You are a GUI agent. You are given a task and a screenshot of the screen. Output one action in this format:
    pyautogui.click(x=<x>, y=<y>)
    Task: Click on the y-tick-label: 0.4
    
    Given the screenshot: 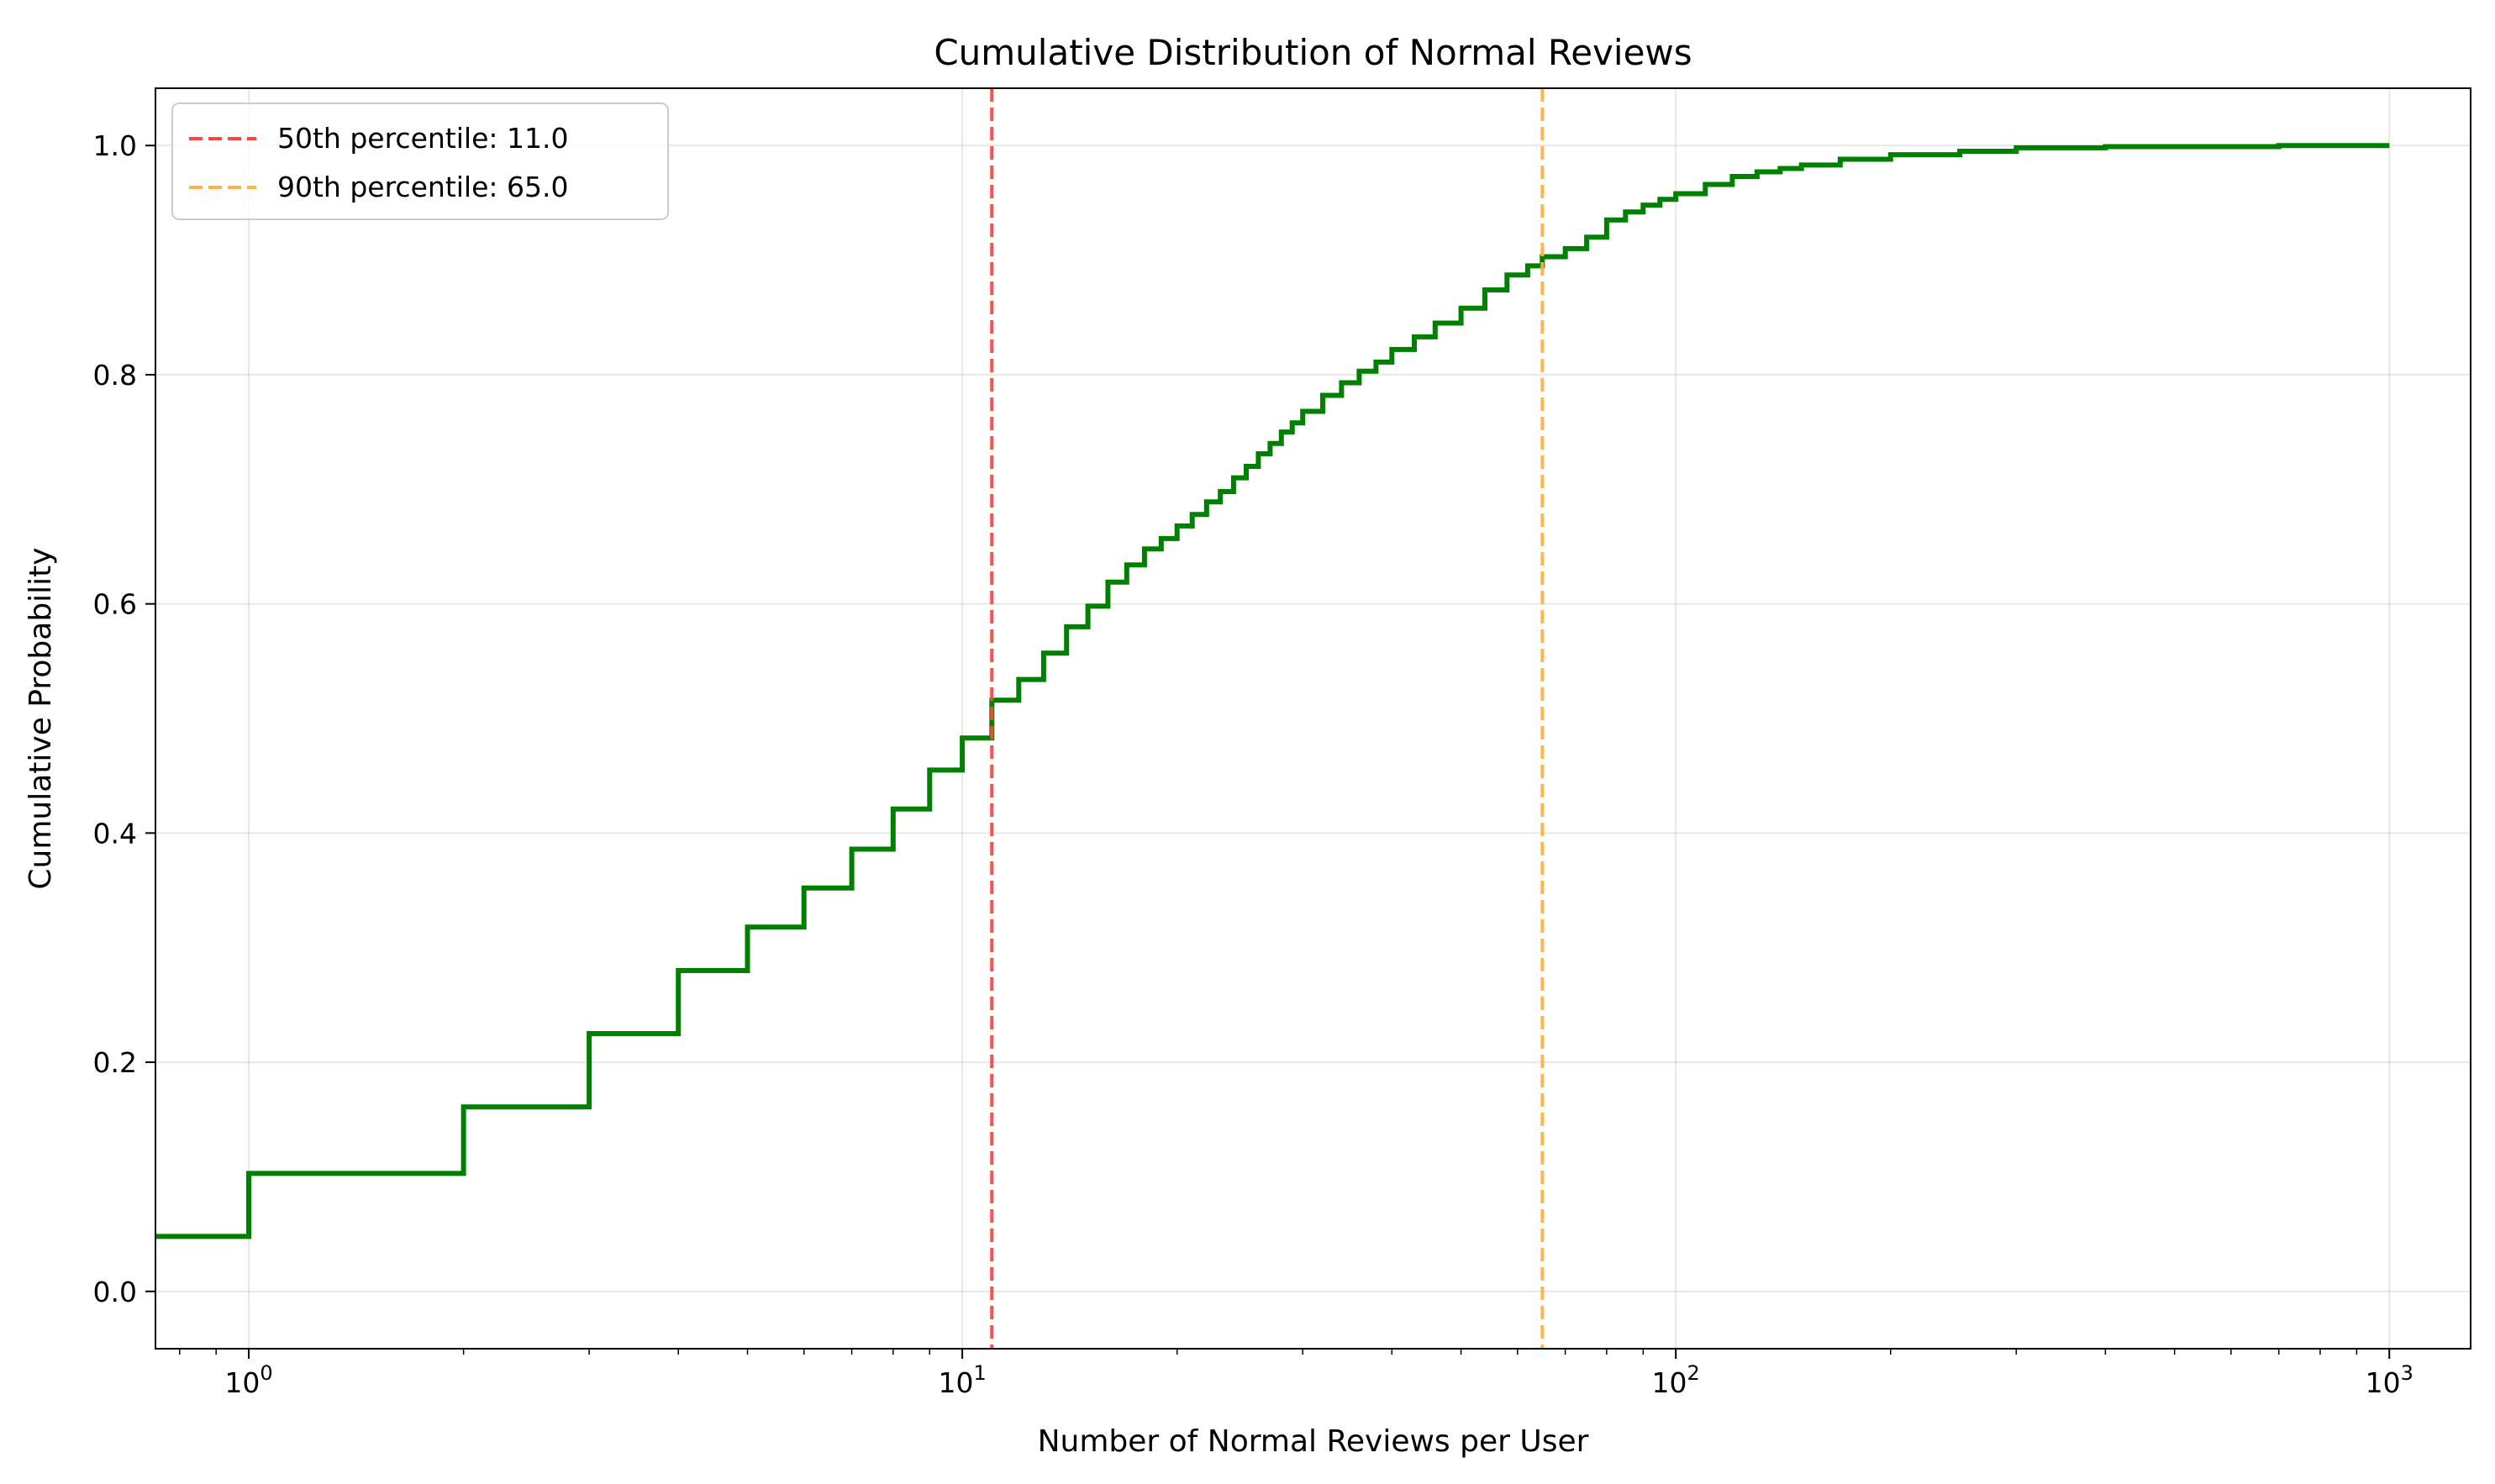 What is the action you would take?
    pyautogui.click(x=115, y=834)
    